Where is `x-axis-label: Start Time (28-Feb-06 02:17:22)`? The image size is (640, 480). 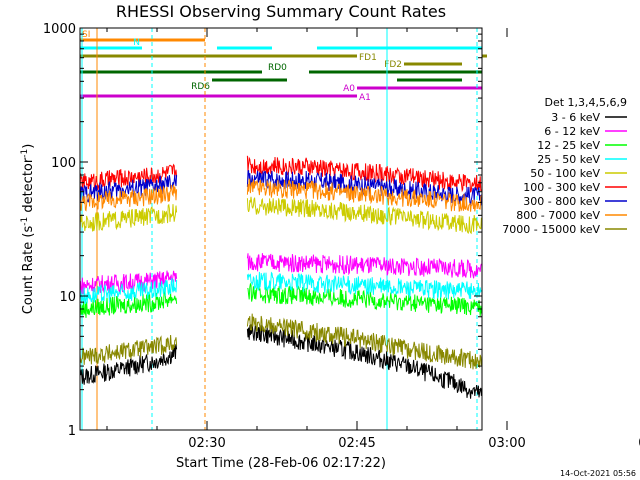
x-axis-label: Start Time (28-Feb-06 02:17:22) is located at coordinates (281, 463).